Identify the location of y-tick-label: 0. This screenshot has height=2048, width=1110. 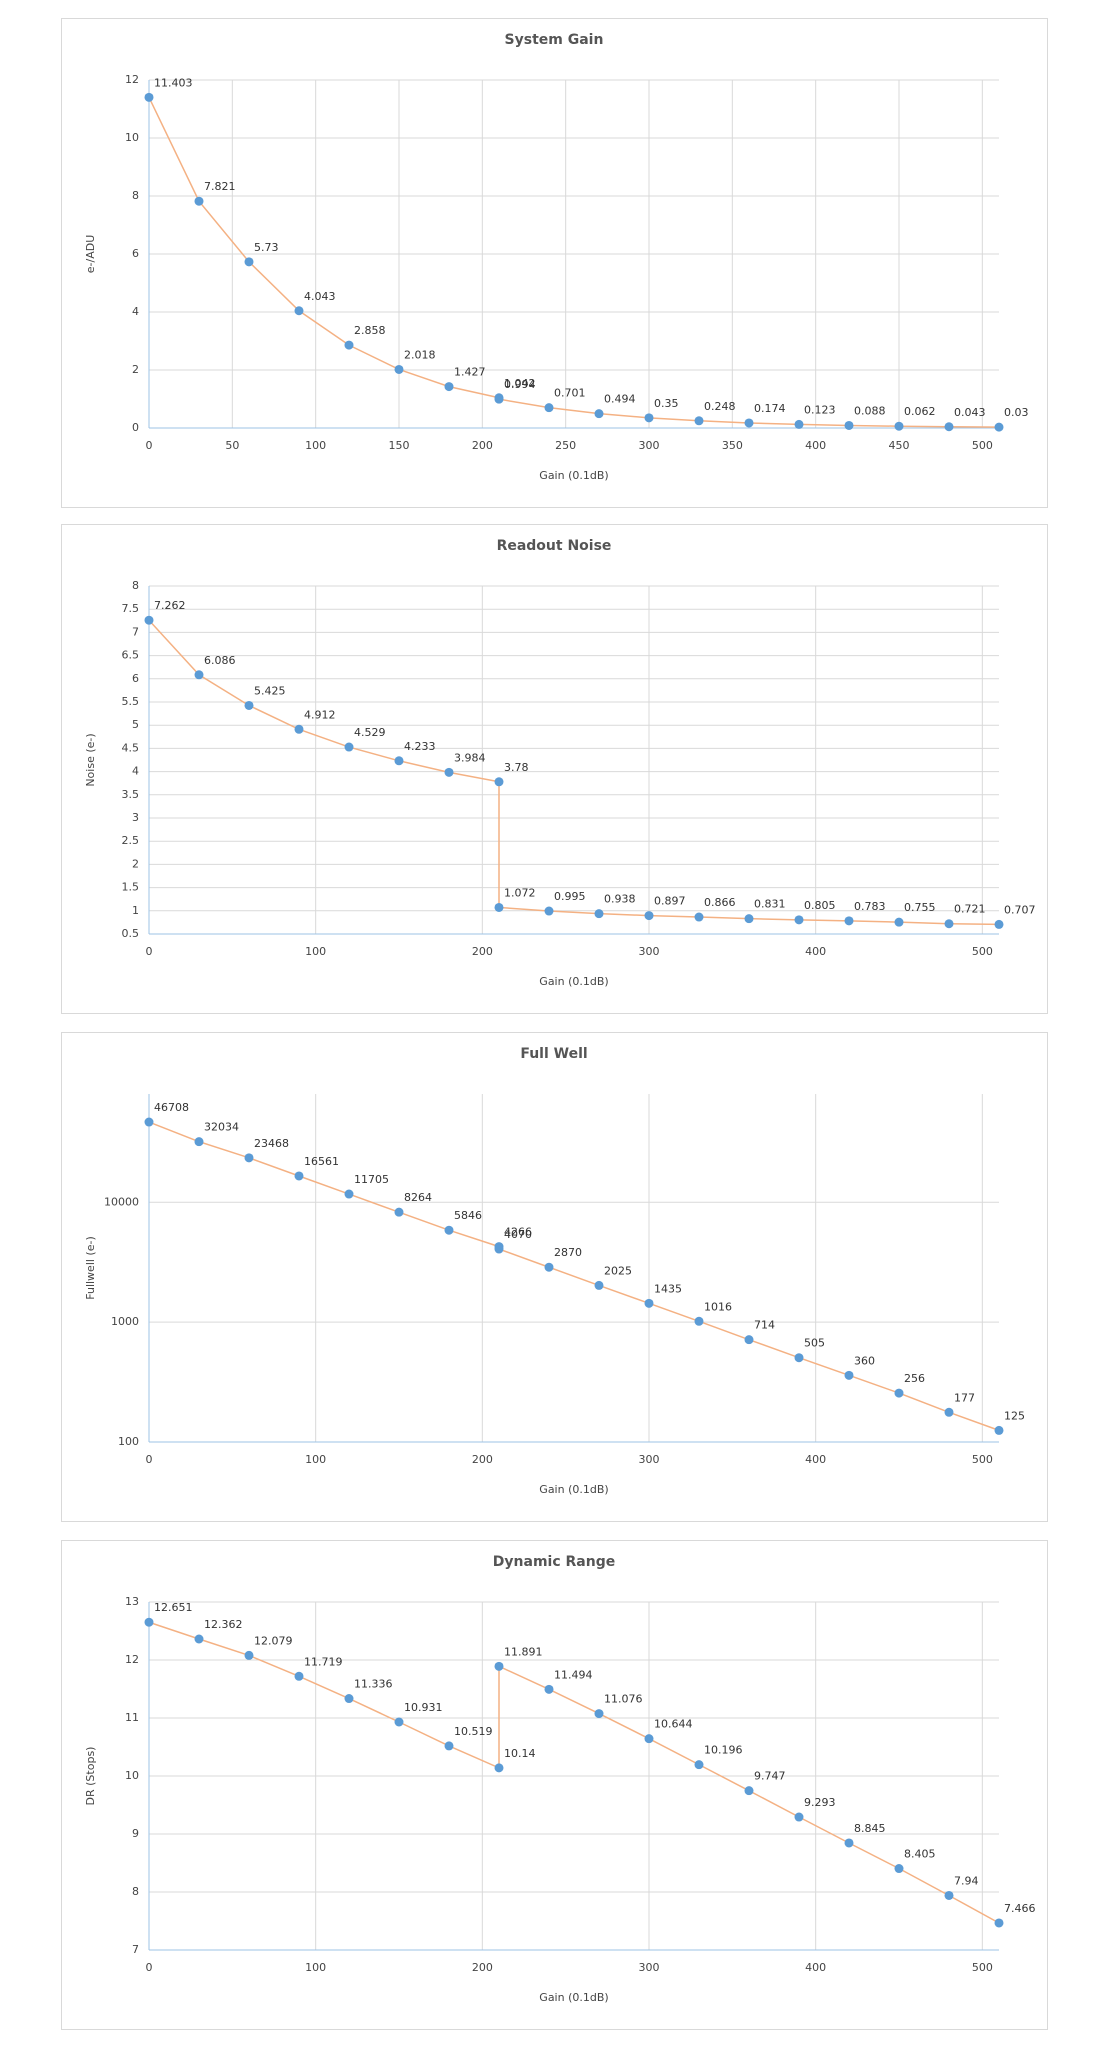
(135, 427).